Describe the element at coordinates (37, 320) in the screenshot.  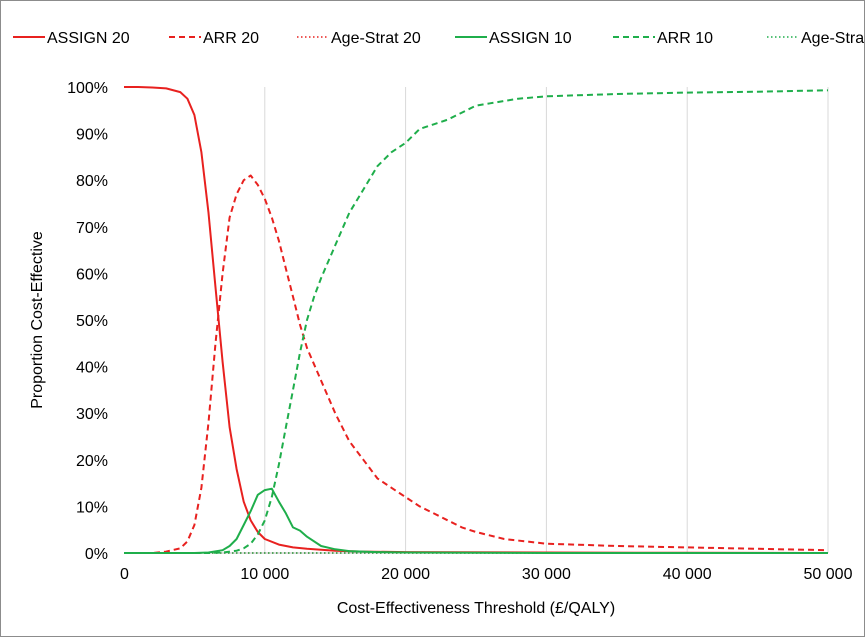
I see `y-axis-title: Proportion Cost-Effective` at that location.